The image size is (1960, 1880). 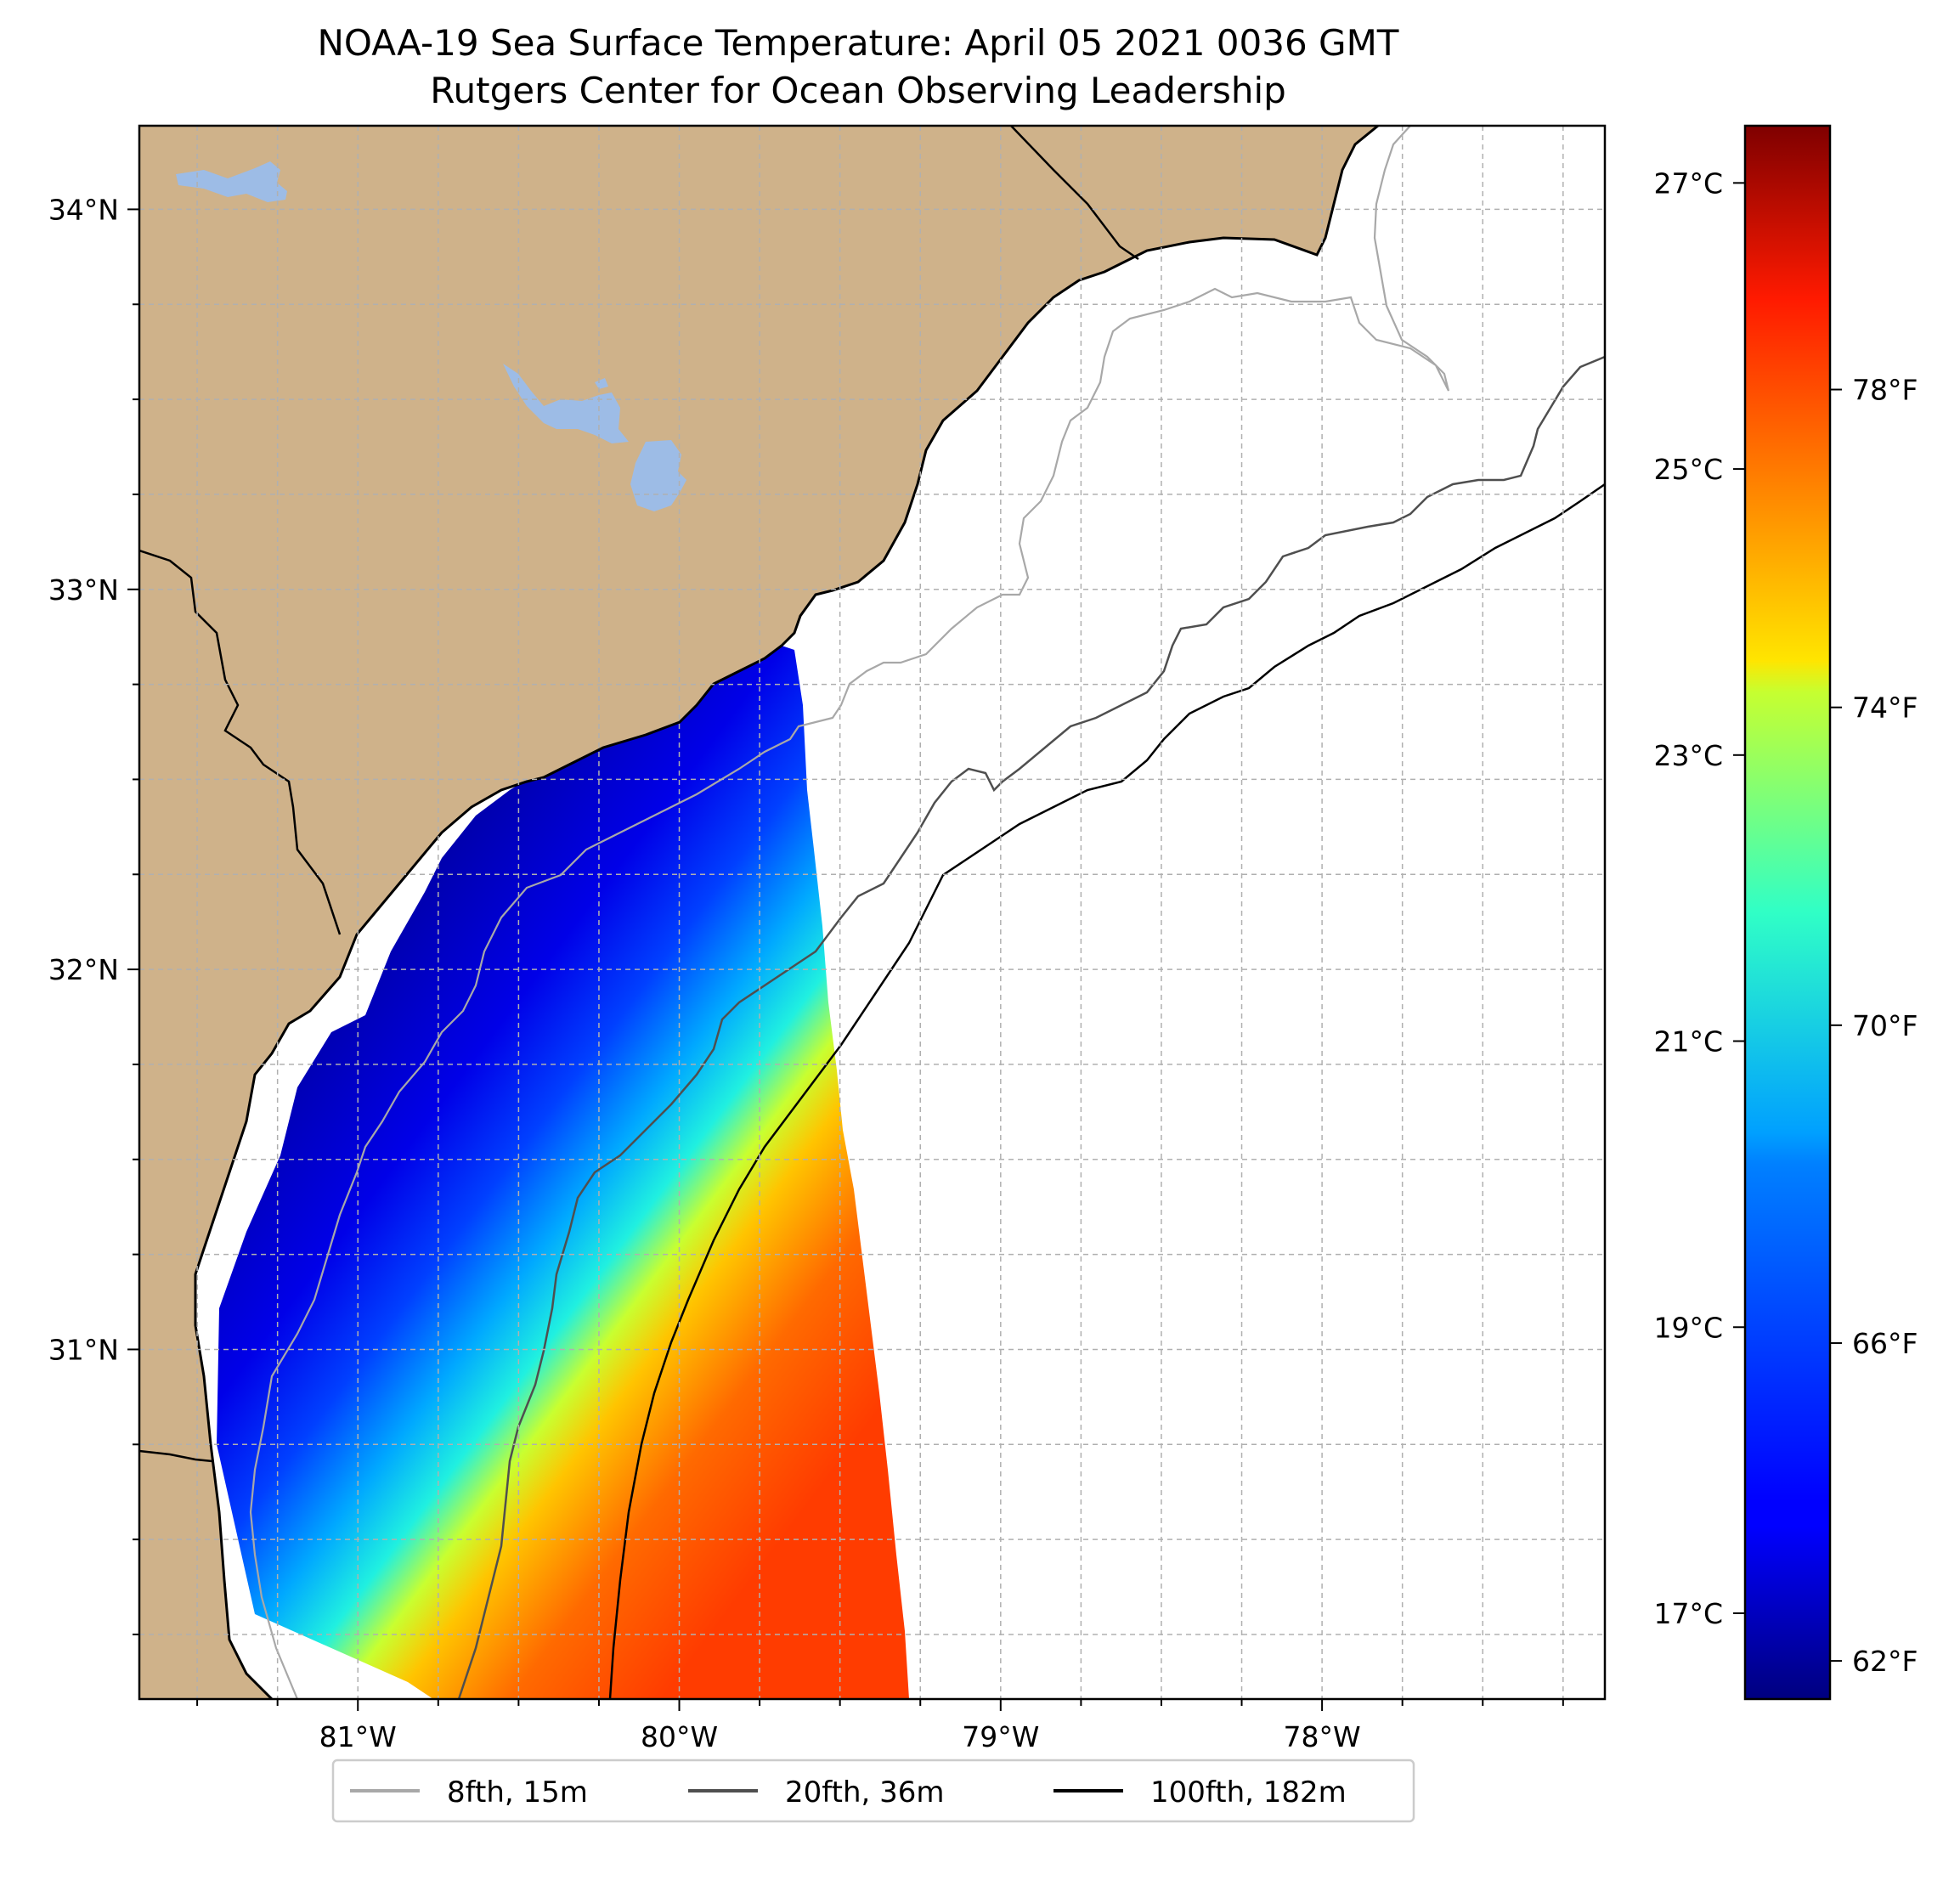 What do you see at coordinates (1688, 1613) in the screenshot?
I see `celsius-tick-label: 17°C` at bounding box center [1688, 1613].